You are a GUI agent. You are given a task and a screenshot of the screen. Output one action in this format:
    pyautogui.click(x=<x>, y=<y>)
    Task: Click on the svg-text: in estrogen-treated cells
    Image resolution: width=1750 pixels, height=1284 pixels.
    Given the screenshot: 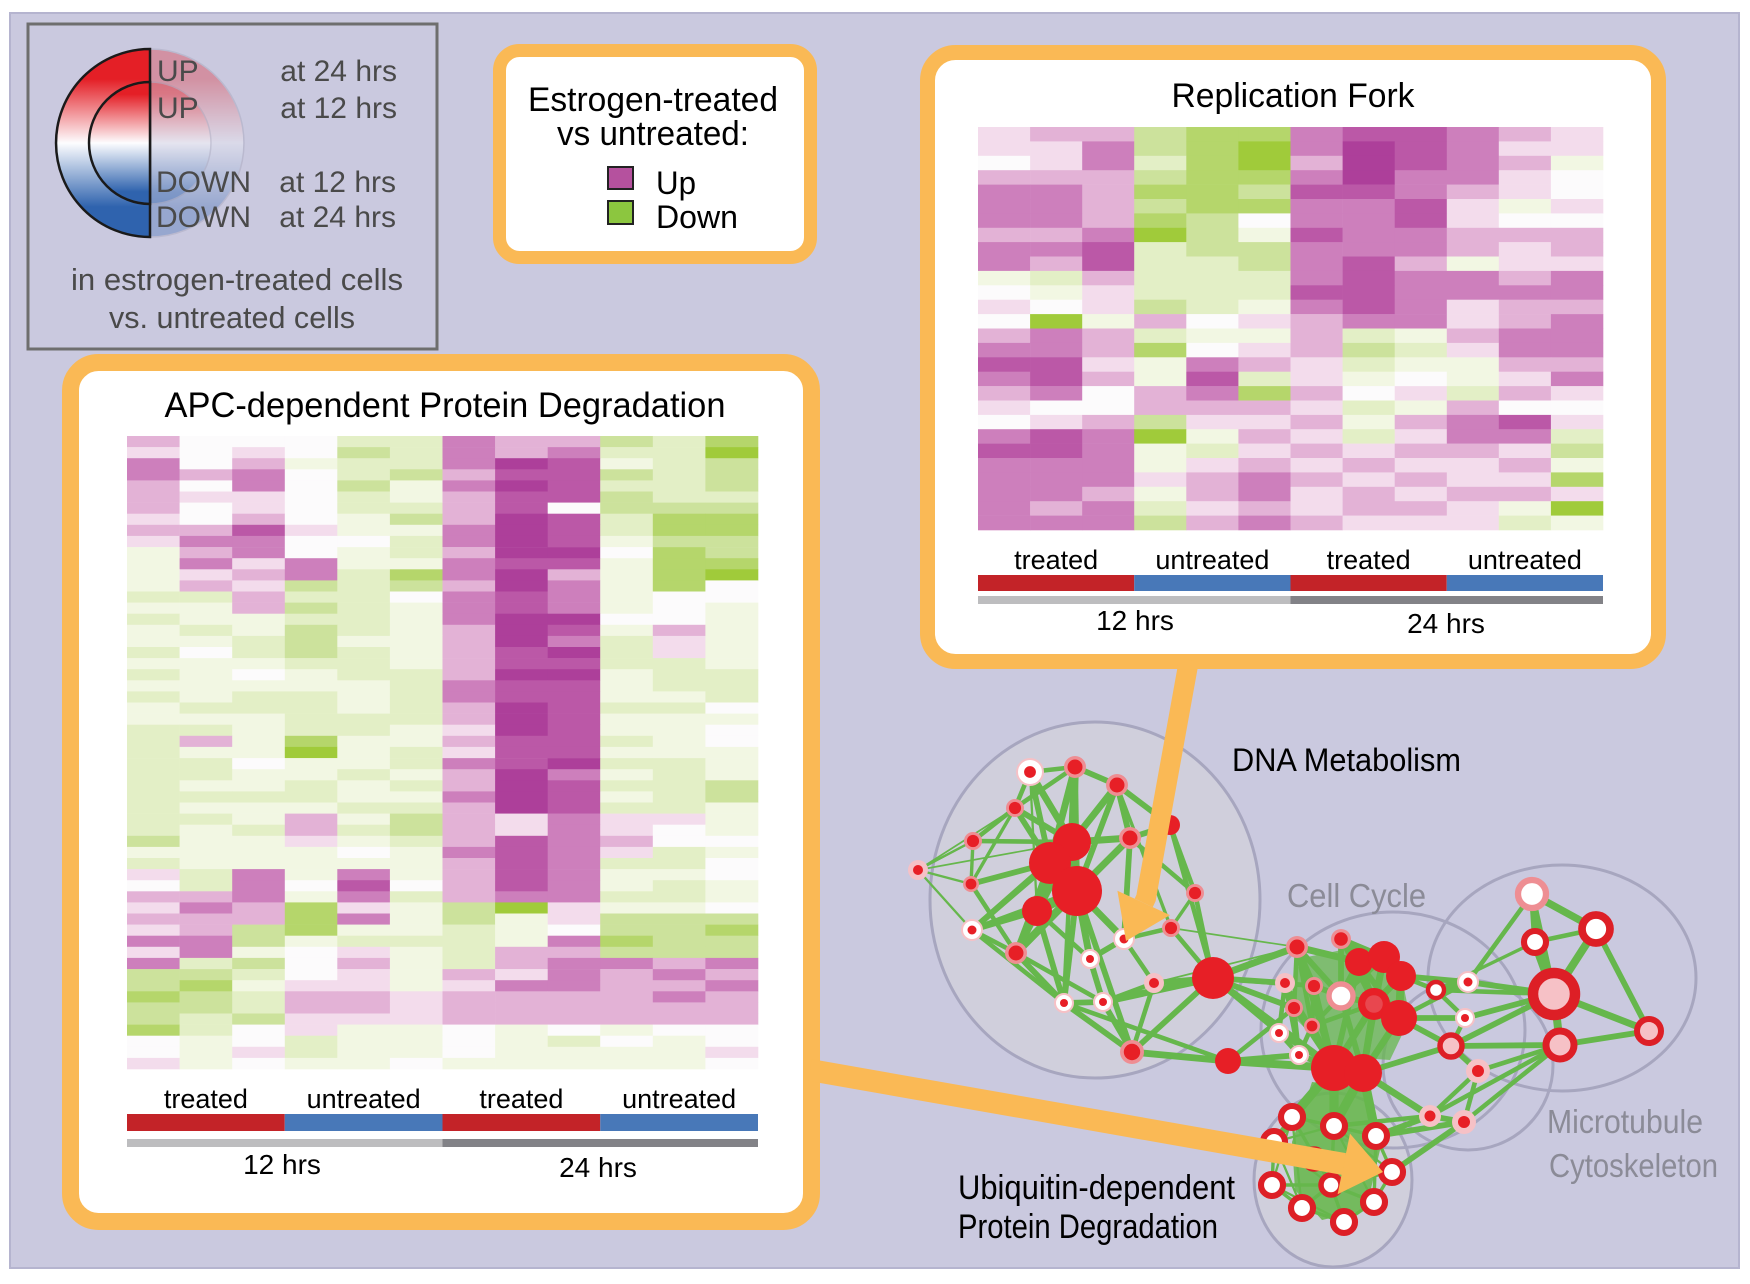 What is the action you would take?
    pyautogui.click(x=237, y=279)
    